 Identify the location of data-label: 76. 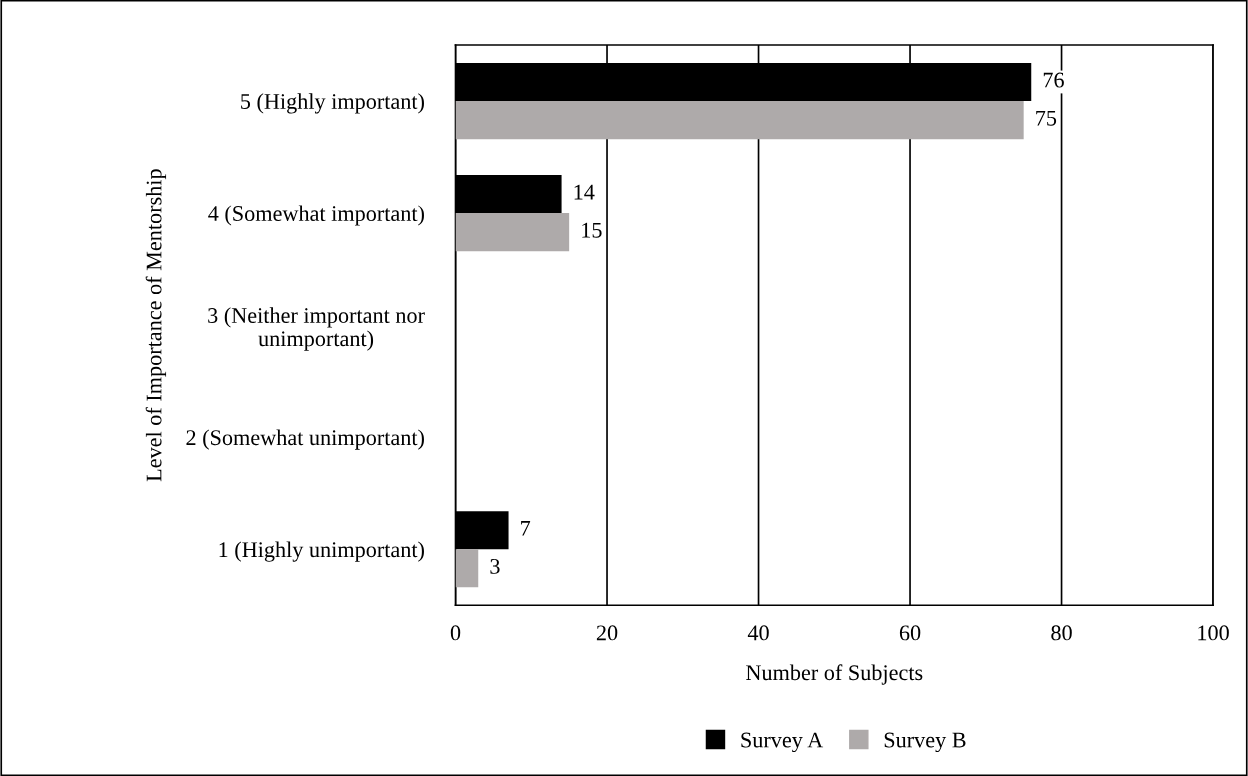
(1053, 80).